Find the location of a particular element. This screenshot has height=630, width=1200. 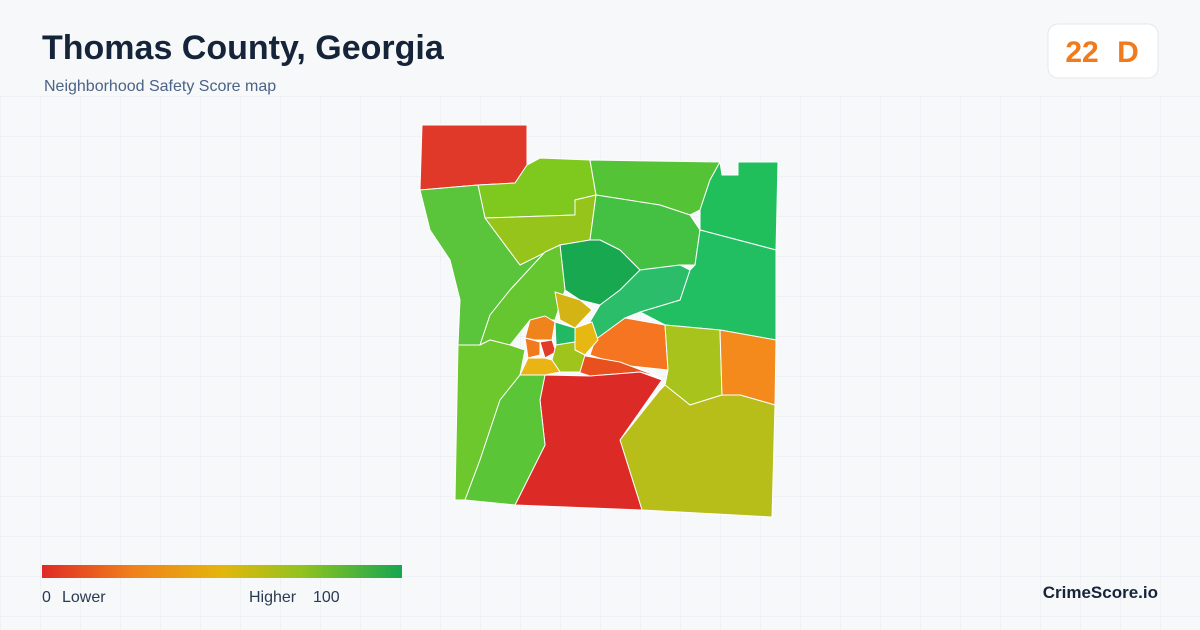

brand: CrimeScore.io is located at coordinates (1100, 592).